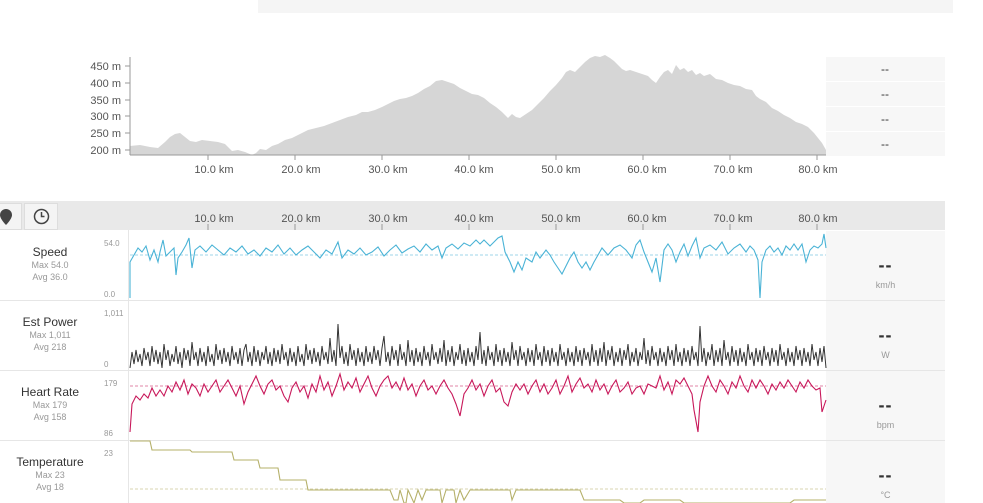  I want to click on elev-y-label: 450 m, so click(105, 67).